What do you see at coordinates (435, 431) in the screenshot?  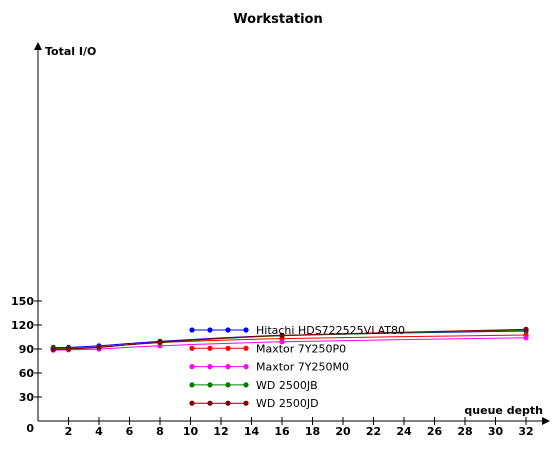 I see `x-tick-label: 26` at bounding box center [435, 431].